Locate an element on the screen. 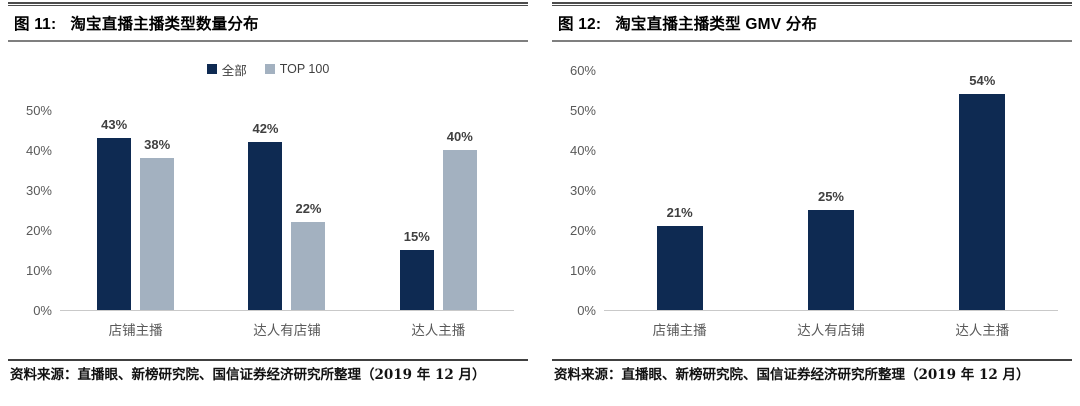 Image resolution: width=1080 pixels, height=406 pixels. bar: 40% is located at coordinates (459, 219).